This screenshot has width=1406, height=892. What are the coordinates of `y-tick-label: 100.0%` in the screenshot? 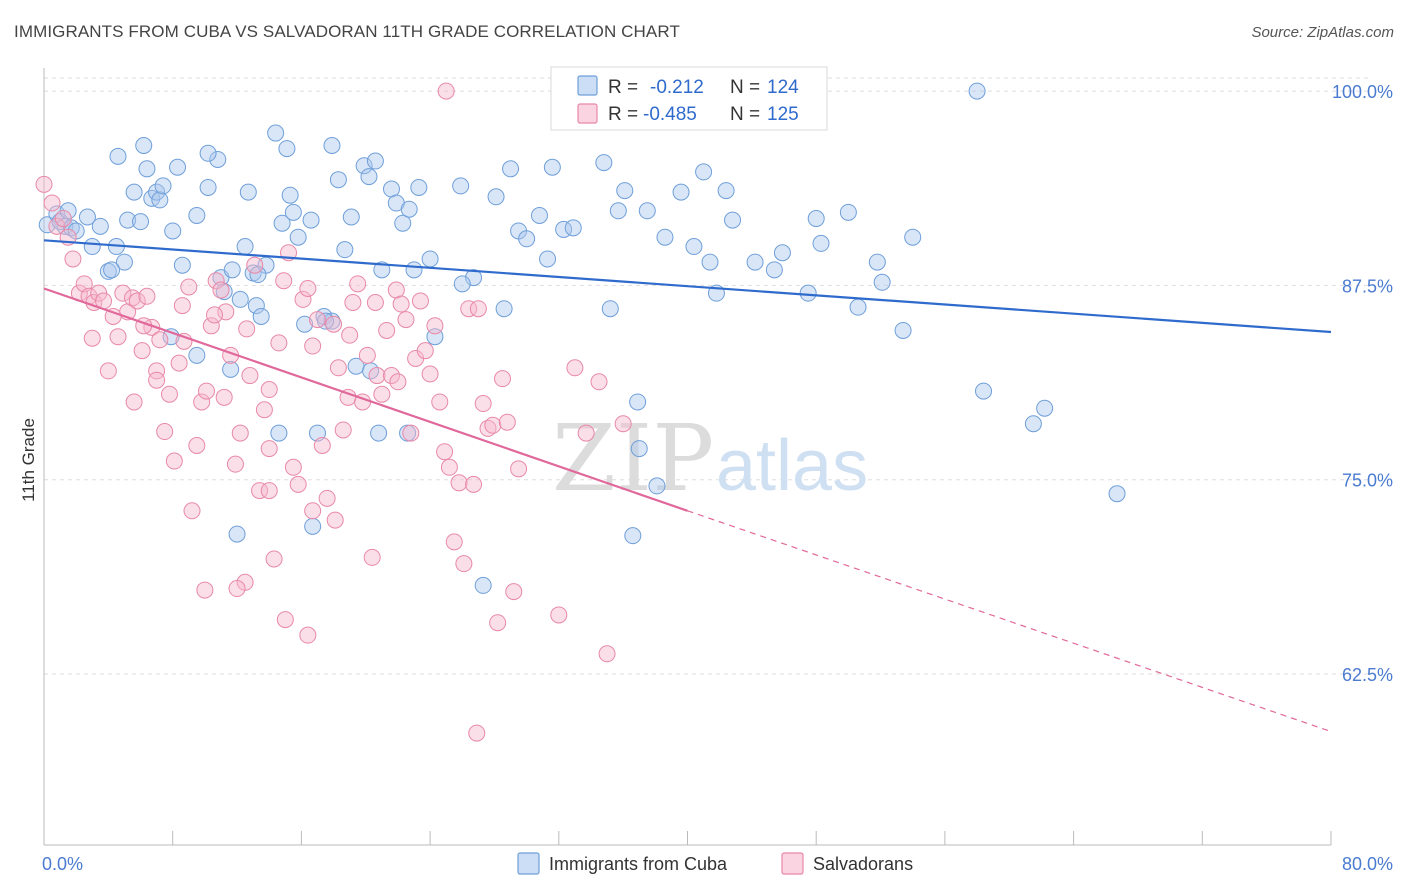 It's located at (1362, 92).